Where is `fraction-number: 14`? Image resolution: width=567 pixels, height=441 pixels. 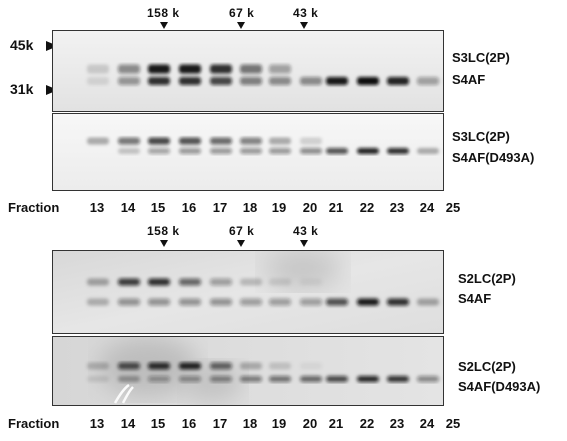 fraction-number: 14 is located at coordinates (128, 423).